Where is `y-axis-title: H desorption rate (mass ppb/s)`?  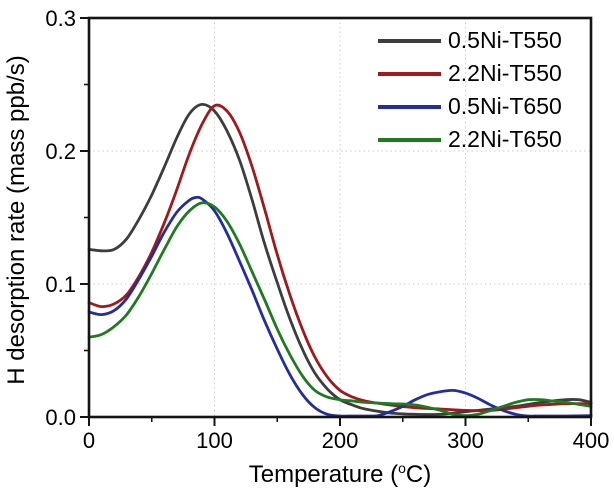
y-axis-title: H desorption rate (mass ppb/s) is located at coordinates (16, 220).